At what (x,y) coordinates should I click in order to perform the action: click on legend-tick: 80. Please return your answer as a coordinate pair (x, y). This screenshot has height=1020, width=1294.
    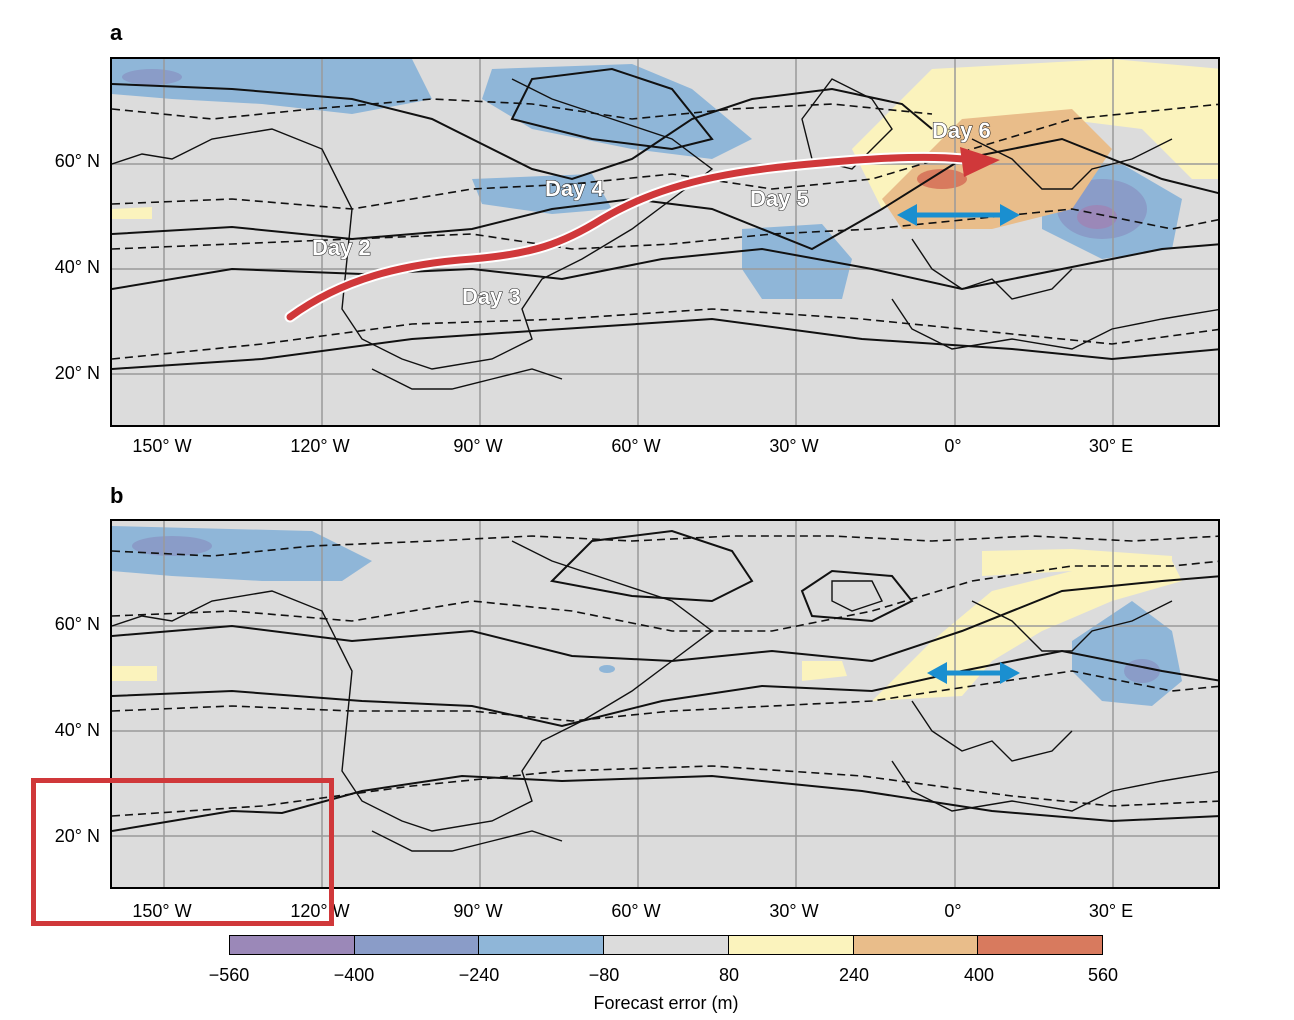
    Looking at the image, I should click on (729, 975).